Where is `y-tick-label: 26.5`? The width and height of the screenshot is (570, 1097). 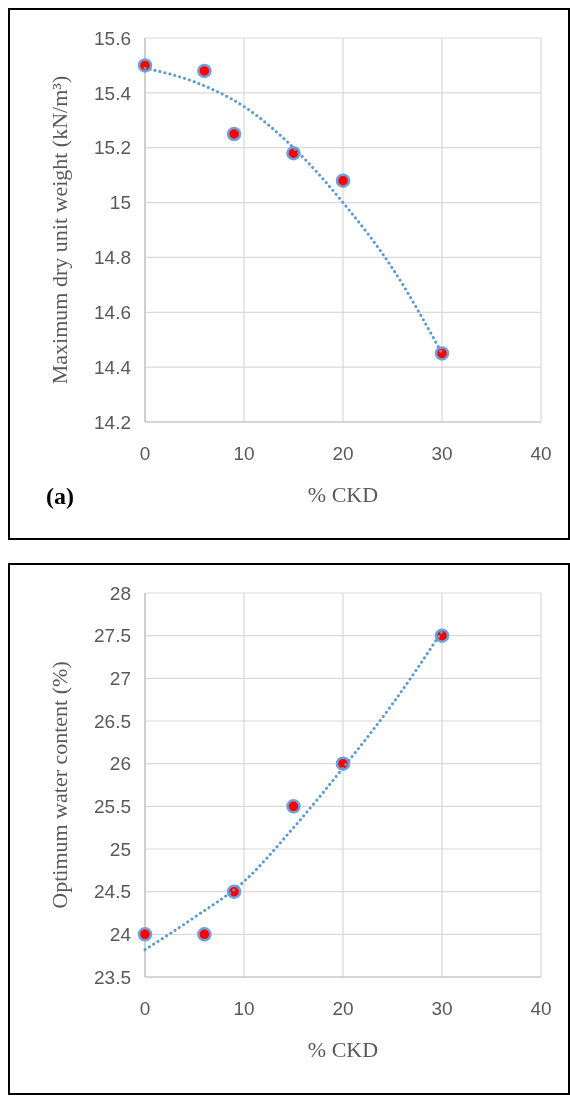
y-tick-label: 26.5 is located at coordinates (112, 721).